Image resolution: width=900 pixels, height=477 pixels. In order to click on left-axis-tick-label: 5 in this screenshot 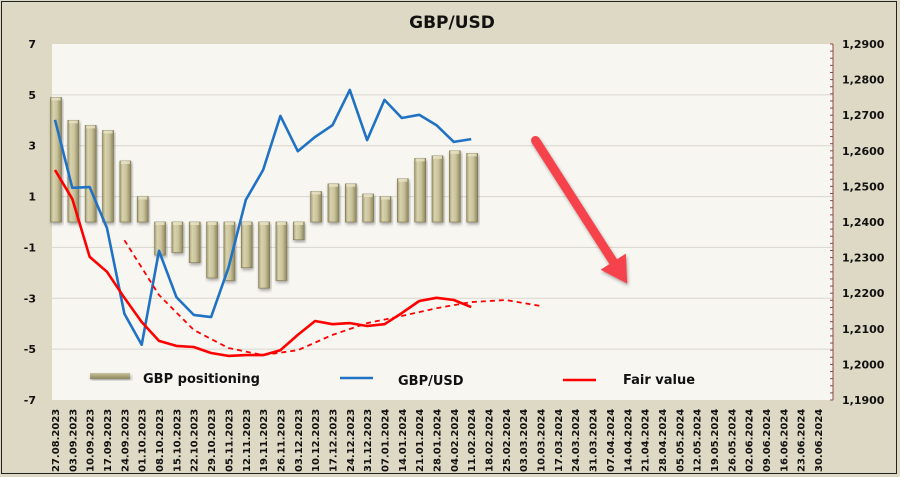, I will do `click(32, 95)`.